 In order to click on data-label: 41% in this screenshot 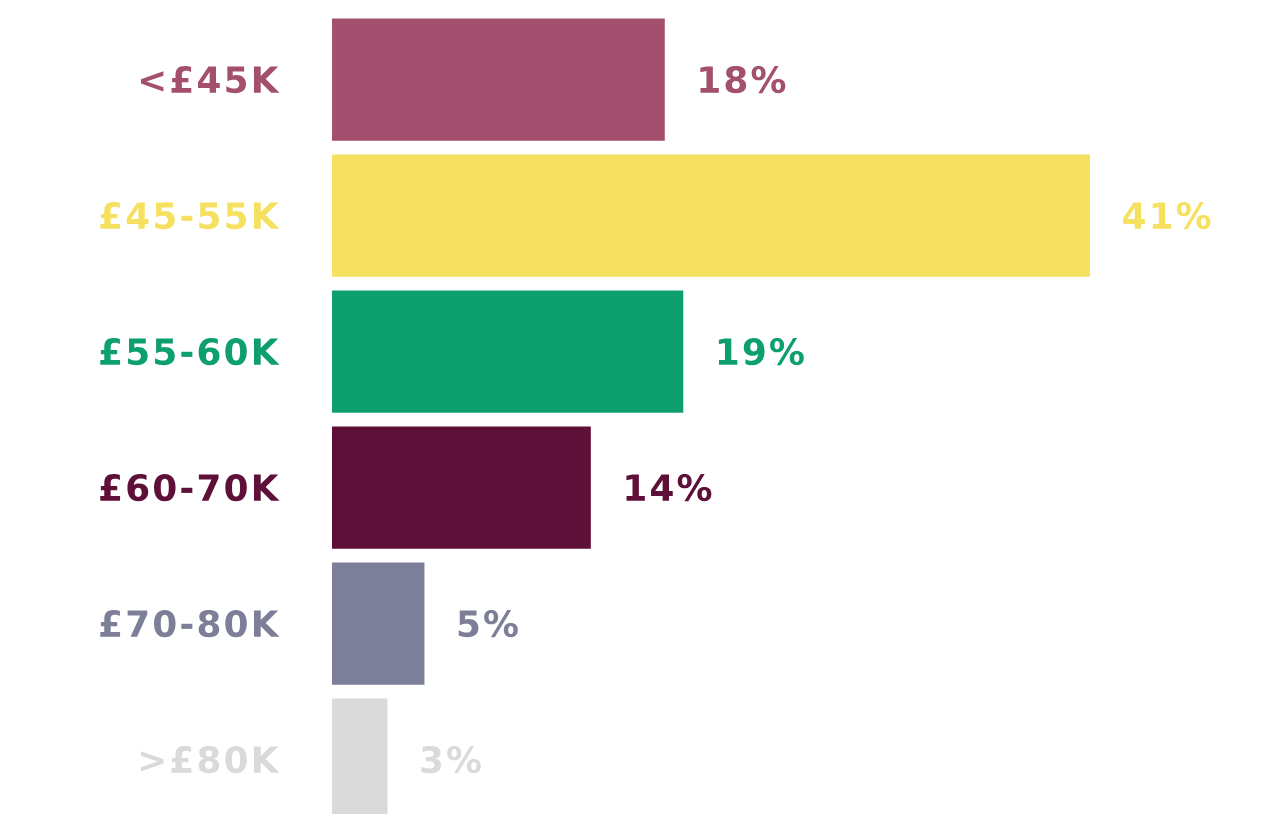, I will do `click(1167, 216)`.